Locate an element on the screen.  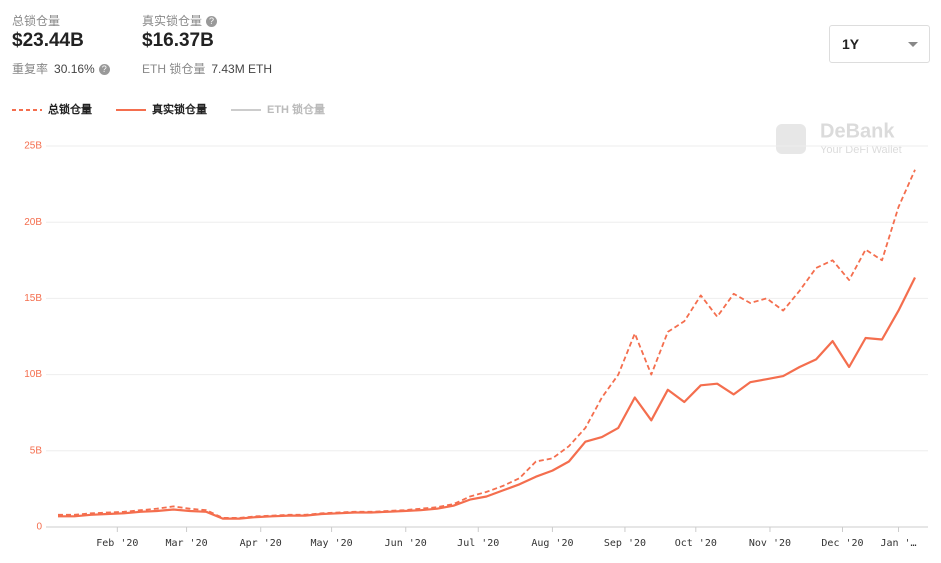
legend-label: 总锁仓量 is located at coordinates (70, 109).